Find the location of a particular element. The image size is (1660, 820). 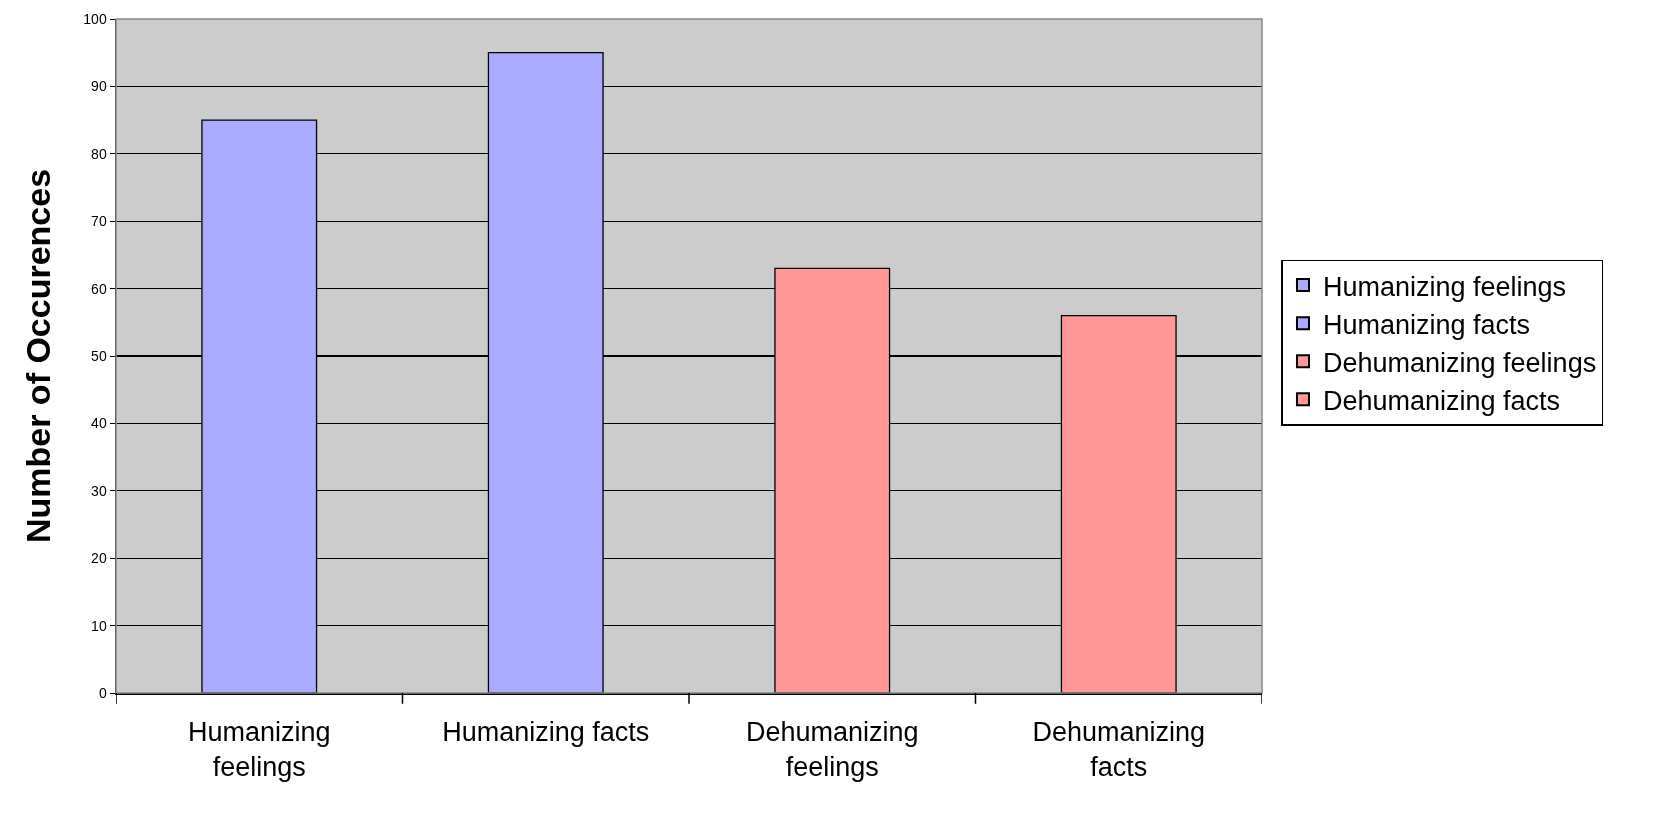

y-tick-label: 100 is located at coordinates (95, 18).